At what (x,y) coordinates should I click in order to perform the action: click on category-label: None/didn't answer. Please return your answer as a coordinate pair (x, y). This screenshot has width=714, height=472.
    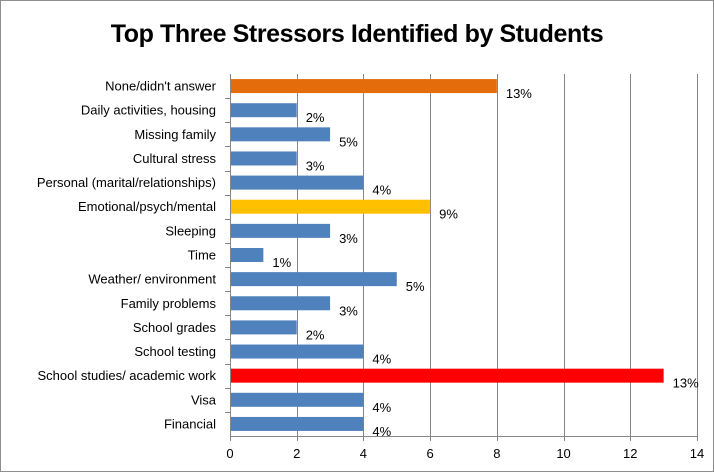
    Looking at the image, I should click on (161, 86).